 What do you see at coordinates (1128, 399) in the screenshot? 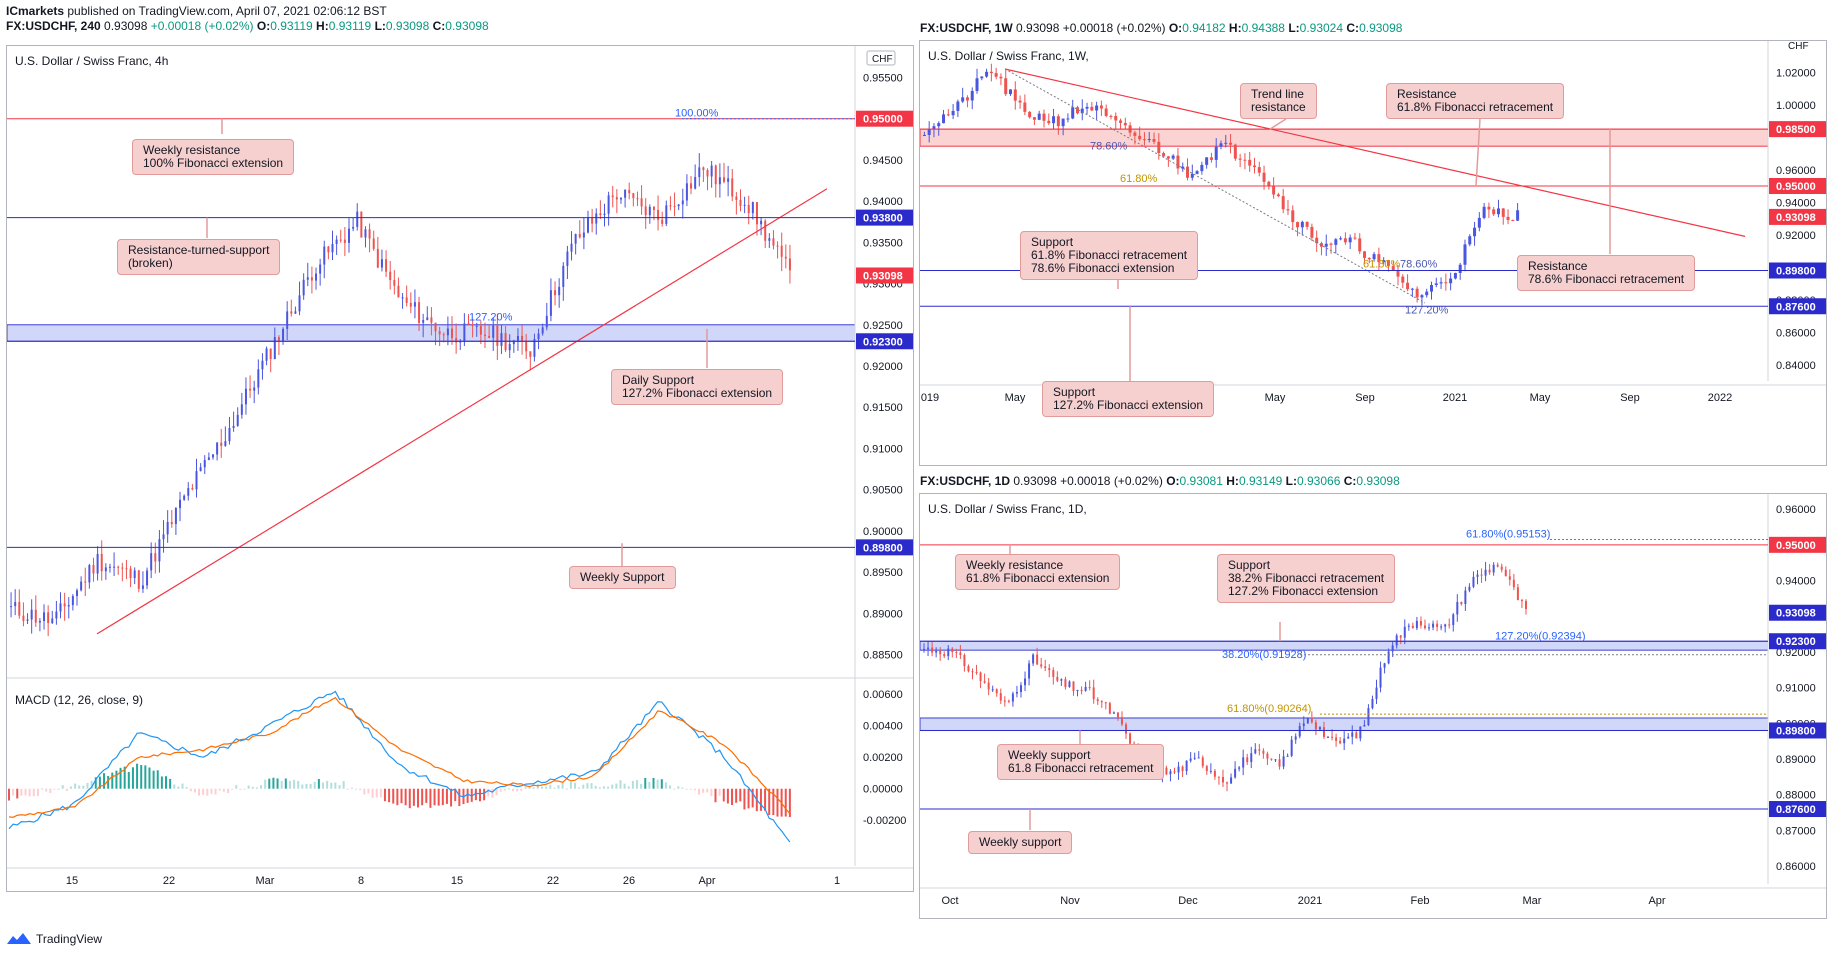
I see `w1-annotation-support-1272: Support 127.2% Fibonacci extension` at bounding box center [1128, 399].